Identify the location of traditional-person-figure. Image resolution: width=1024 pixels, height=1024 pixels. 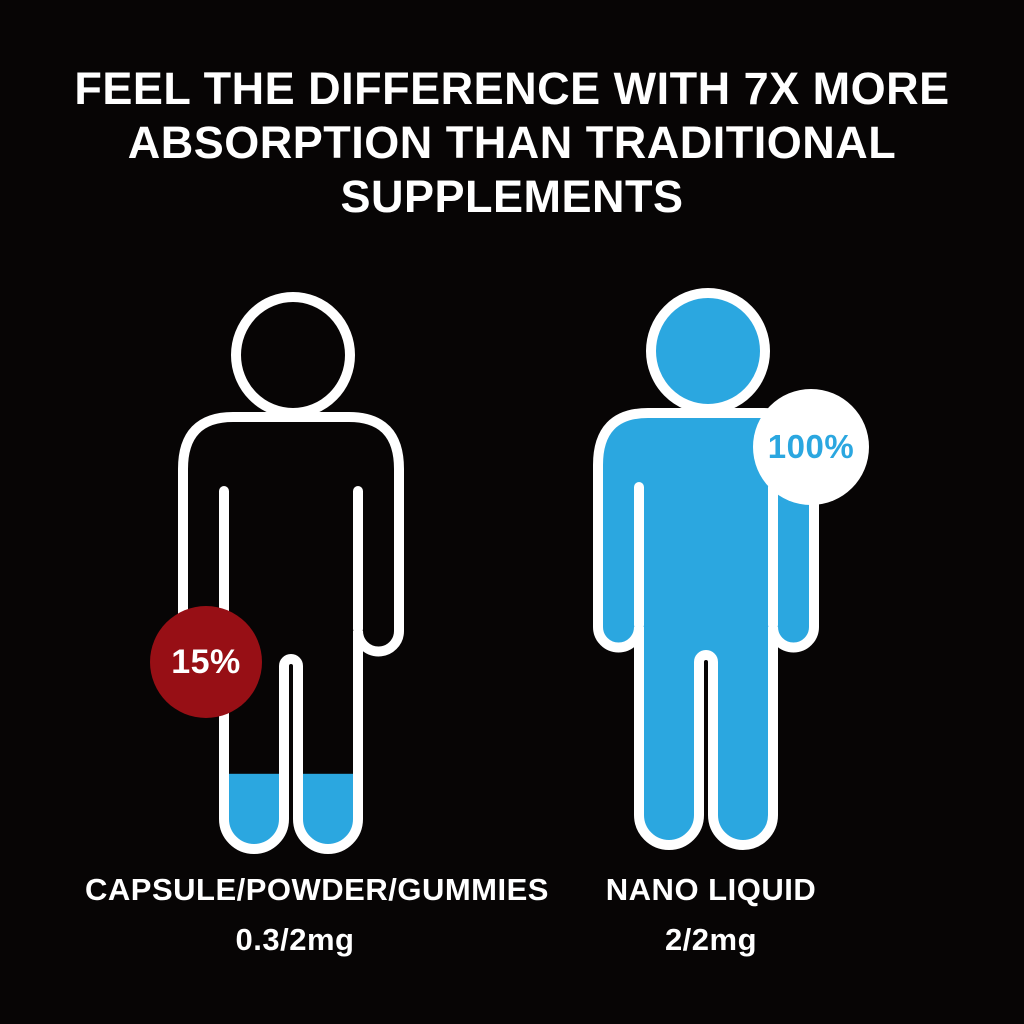
(291, 575).